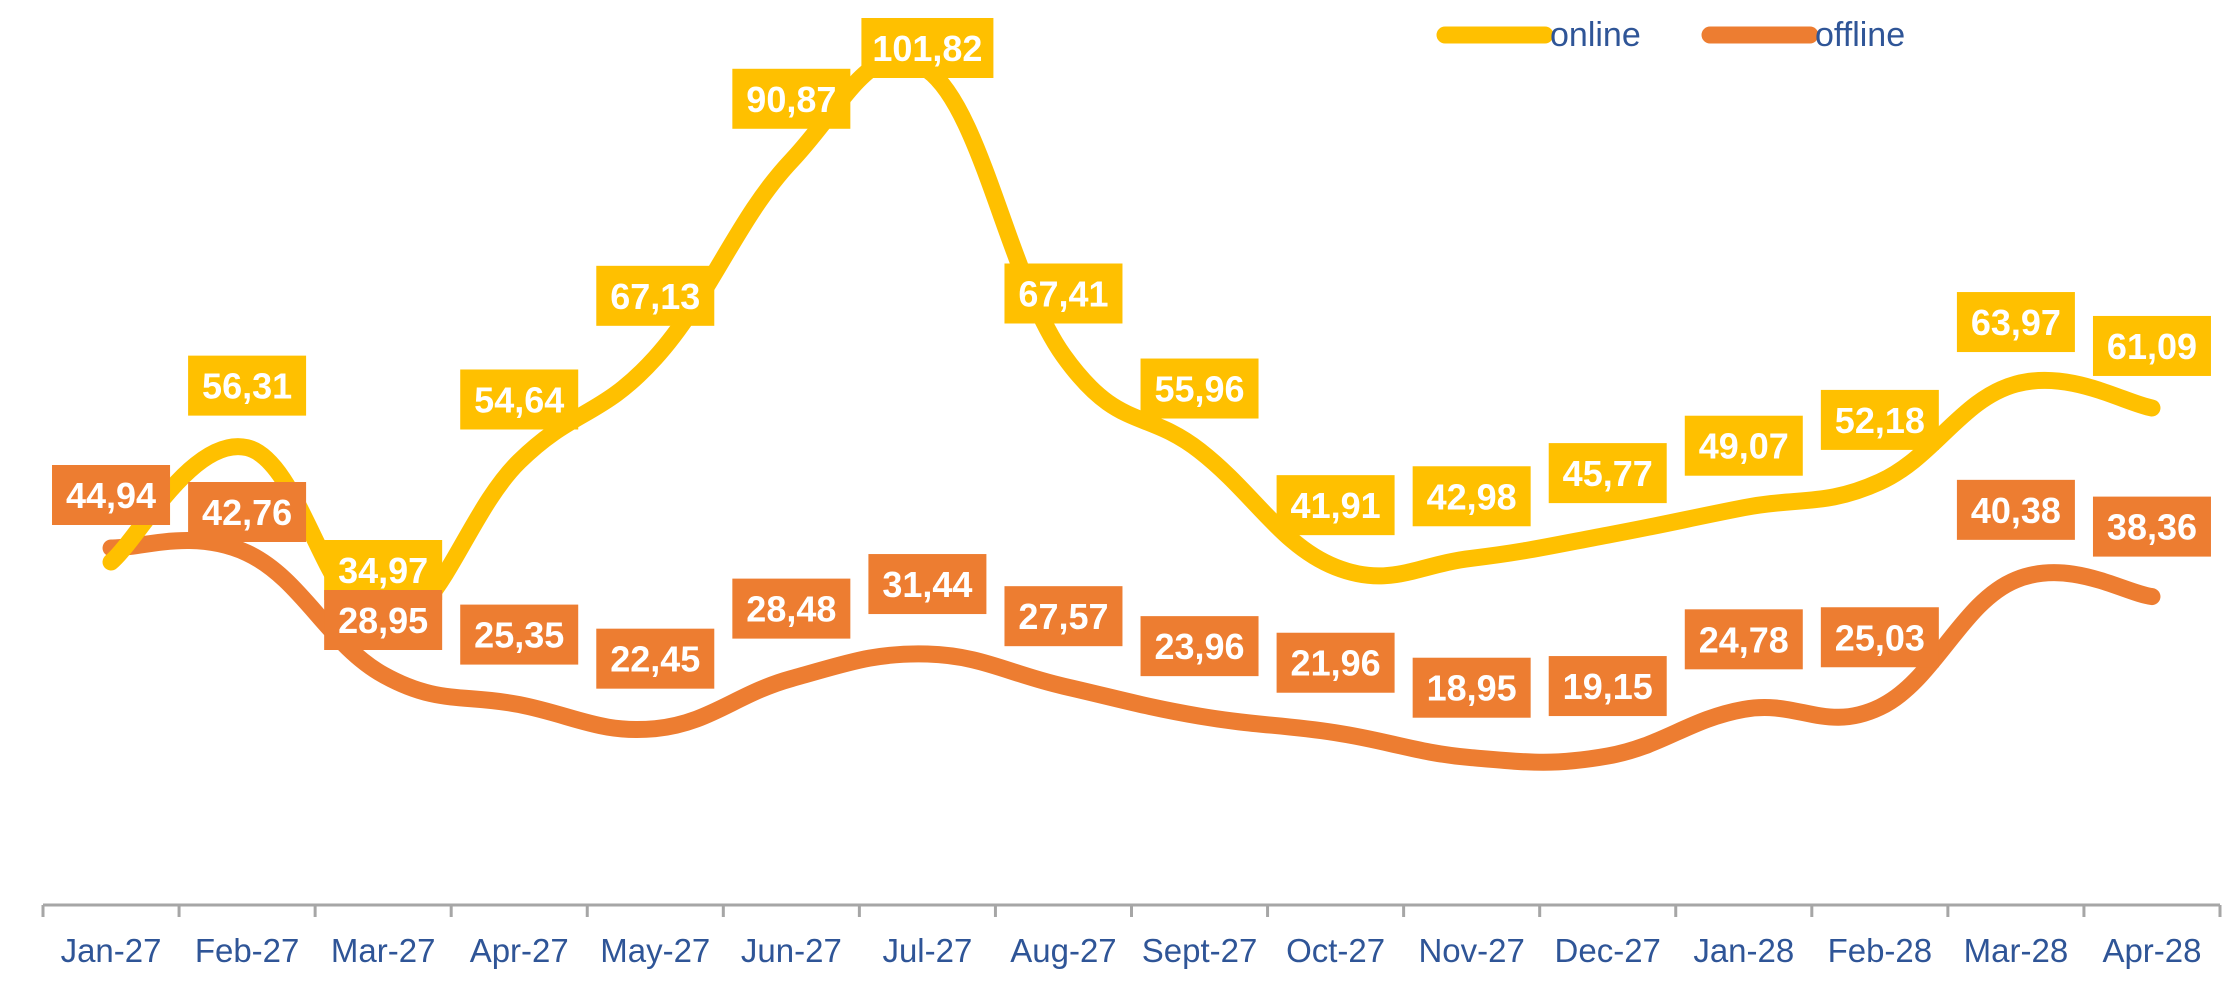 The height and width of the screenshot is (982, 2233). Describe the element at coordinates (2016, 510) in the screenshot. I see `data-label-text: 40,38` at that location.